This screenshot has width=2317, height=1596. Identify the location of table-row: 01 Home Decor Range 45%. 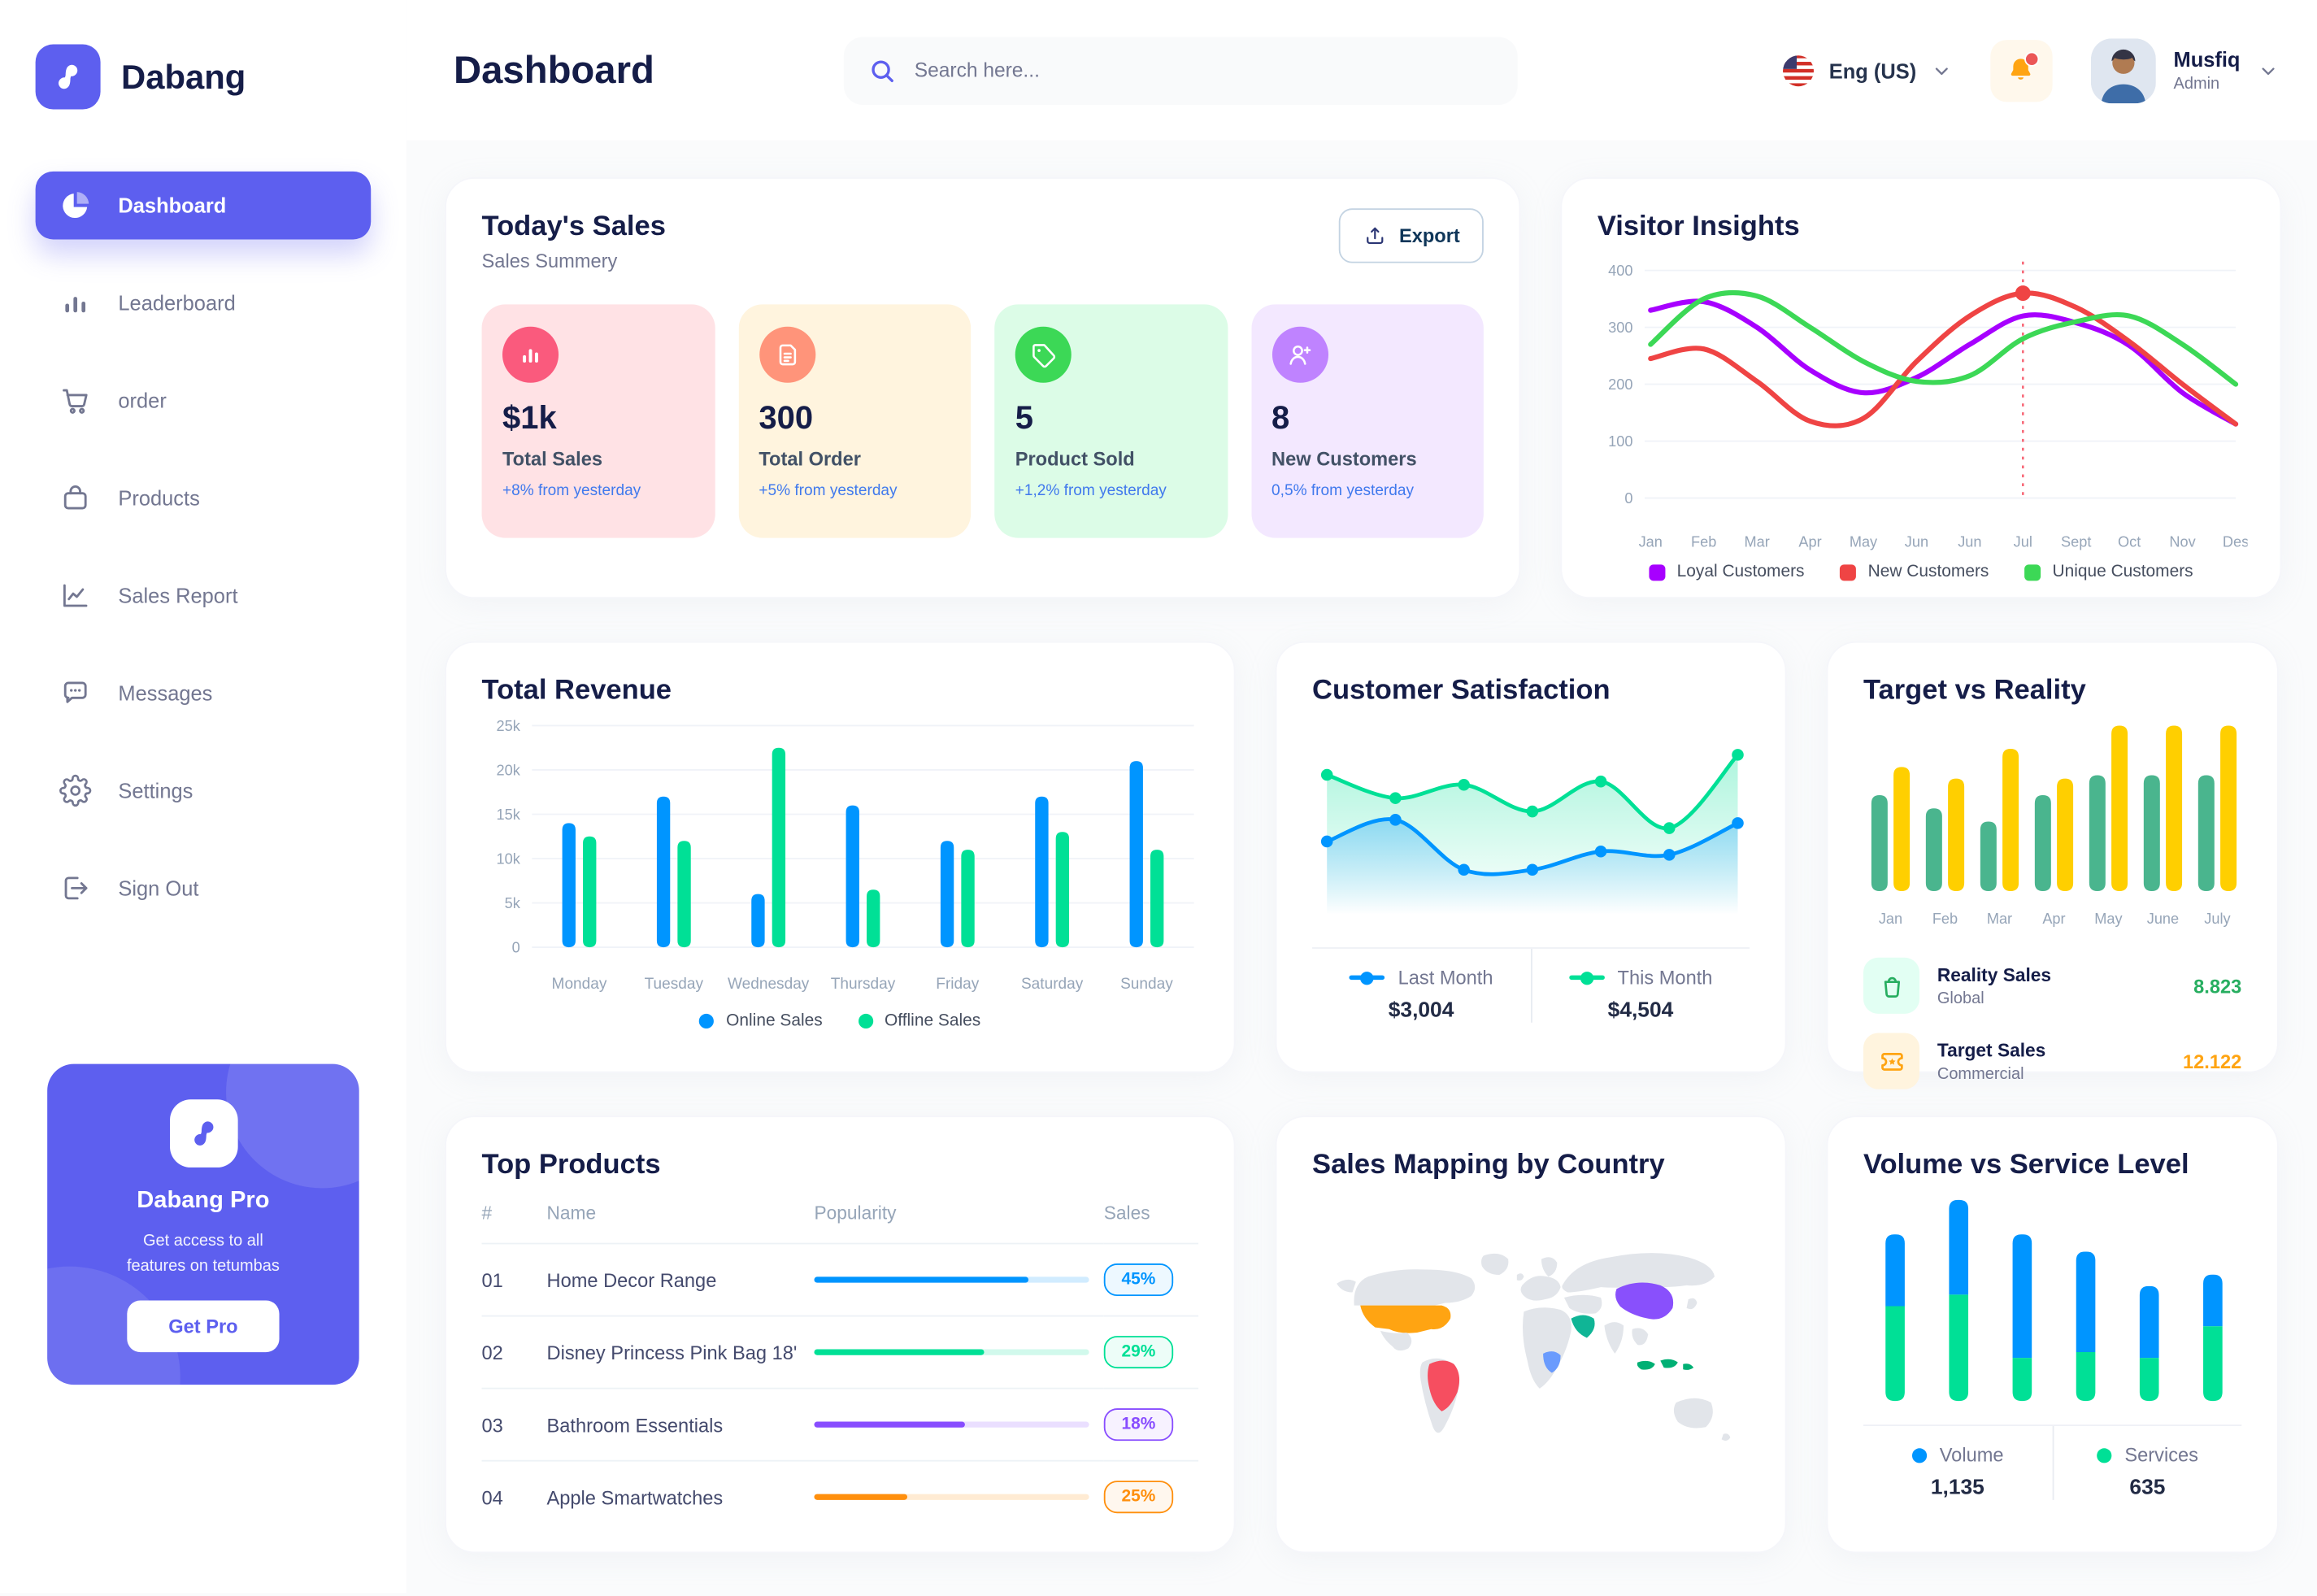
(840, 1280).